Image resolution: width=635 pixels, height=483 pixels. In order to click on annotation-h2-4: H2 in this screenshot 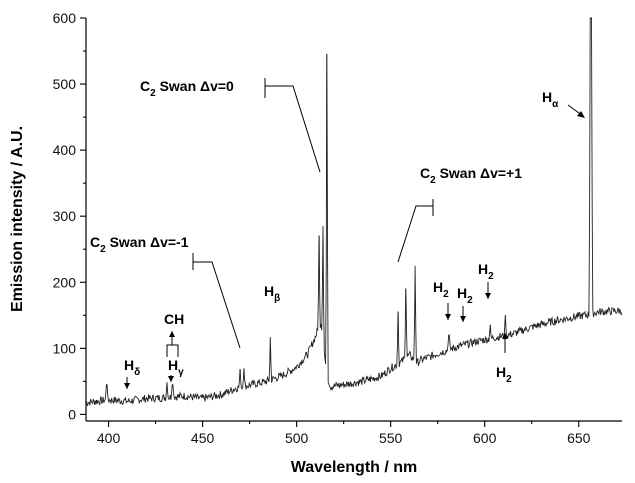, I will do `click(504, 374)`.